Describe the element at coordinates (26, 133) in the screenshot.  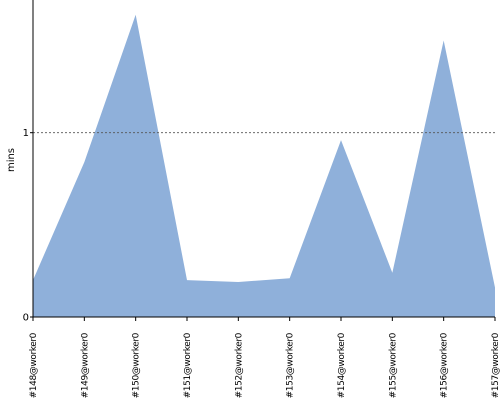
I see `y-tick-label: 1` at that location.